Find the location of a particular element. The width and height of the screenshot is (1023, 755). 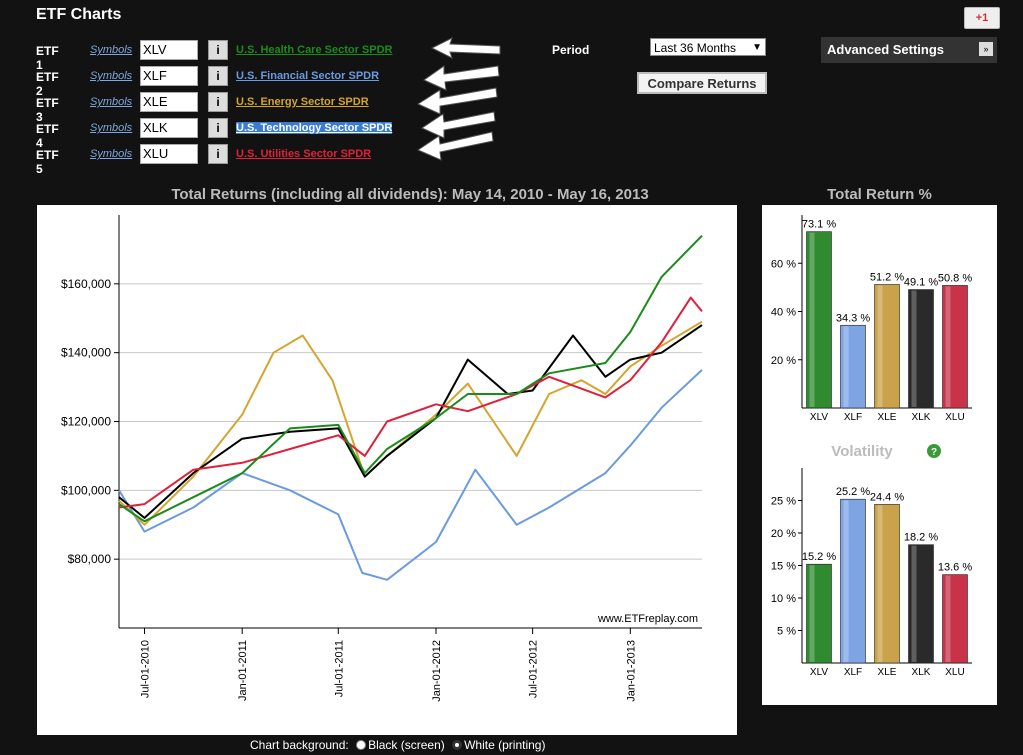

radio-black is located at coordinates (361, 745).